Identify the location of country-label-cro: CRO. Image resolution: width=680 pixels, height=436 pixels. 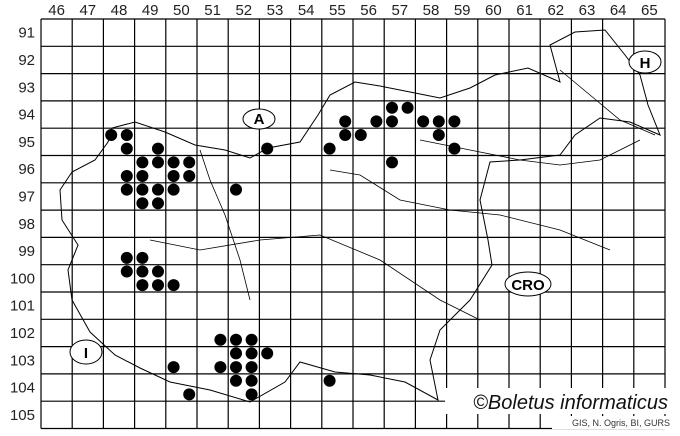
(528, 284).